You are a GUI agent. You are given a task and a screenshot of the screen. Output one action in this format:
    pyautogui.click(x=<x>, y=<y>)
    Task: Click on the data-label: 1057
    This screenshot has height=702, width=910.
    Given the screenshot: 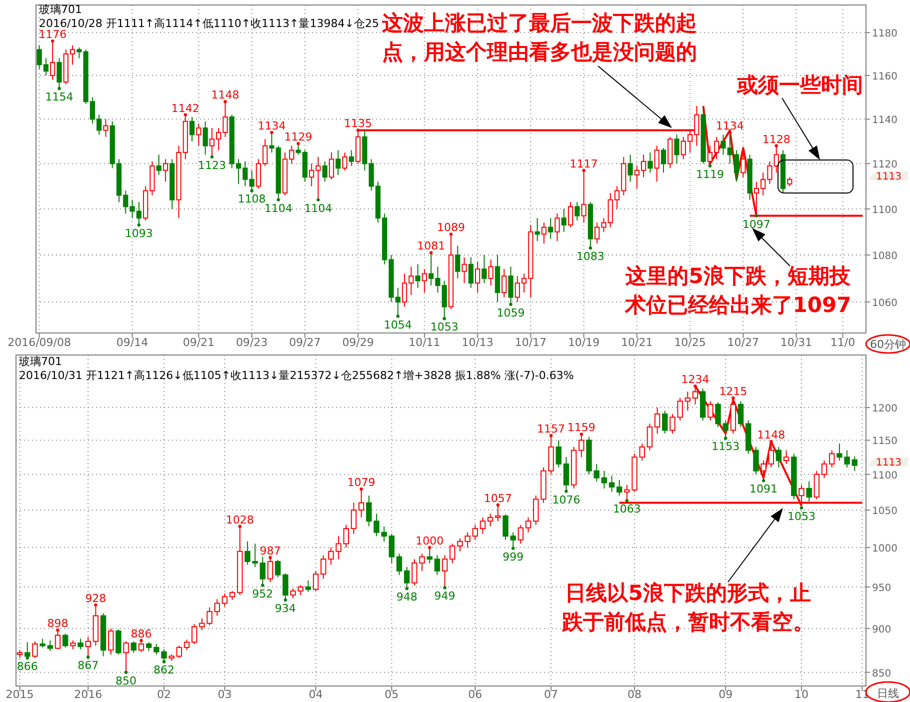 What is the action you would take?
    pyautogui.click(x=498, y=498)
    